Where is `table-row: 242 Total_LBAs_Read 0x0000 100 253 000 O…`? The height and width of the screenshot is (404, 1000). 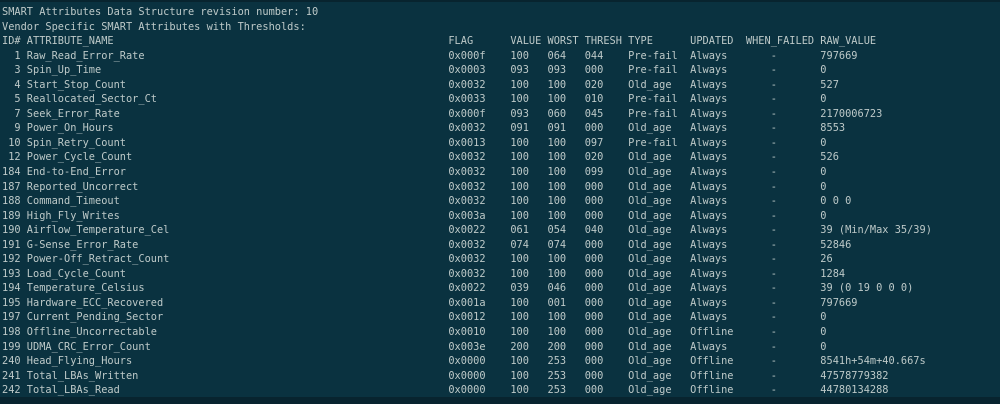
table-row: 242 Total_LBAs_Read 0x0000 100 253 000 O… is located at coordinates (445, 390).